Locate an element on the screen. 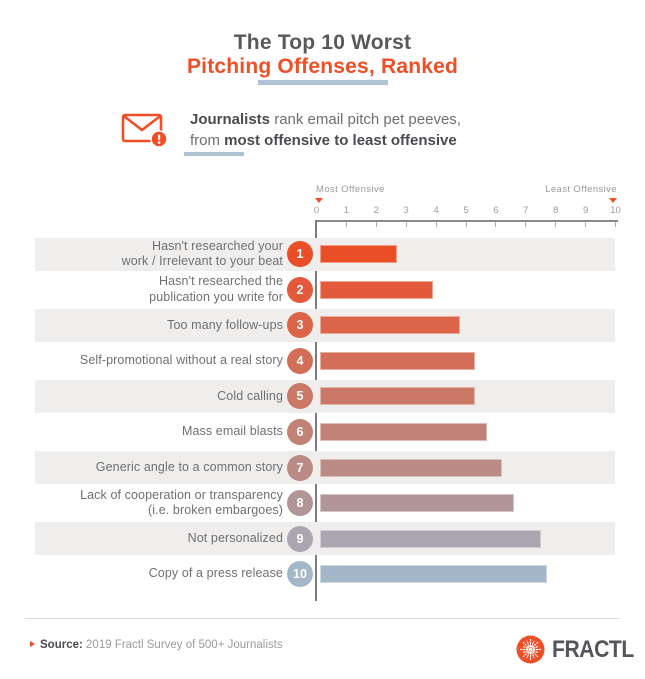 The image size is (645, 679). footer-divider is located at coordinates (322, 618).